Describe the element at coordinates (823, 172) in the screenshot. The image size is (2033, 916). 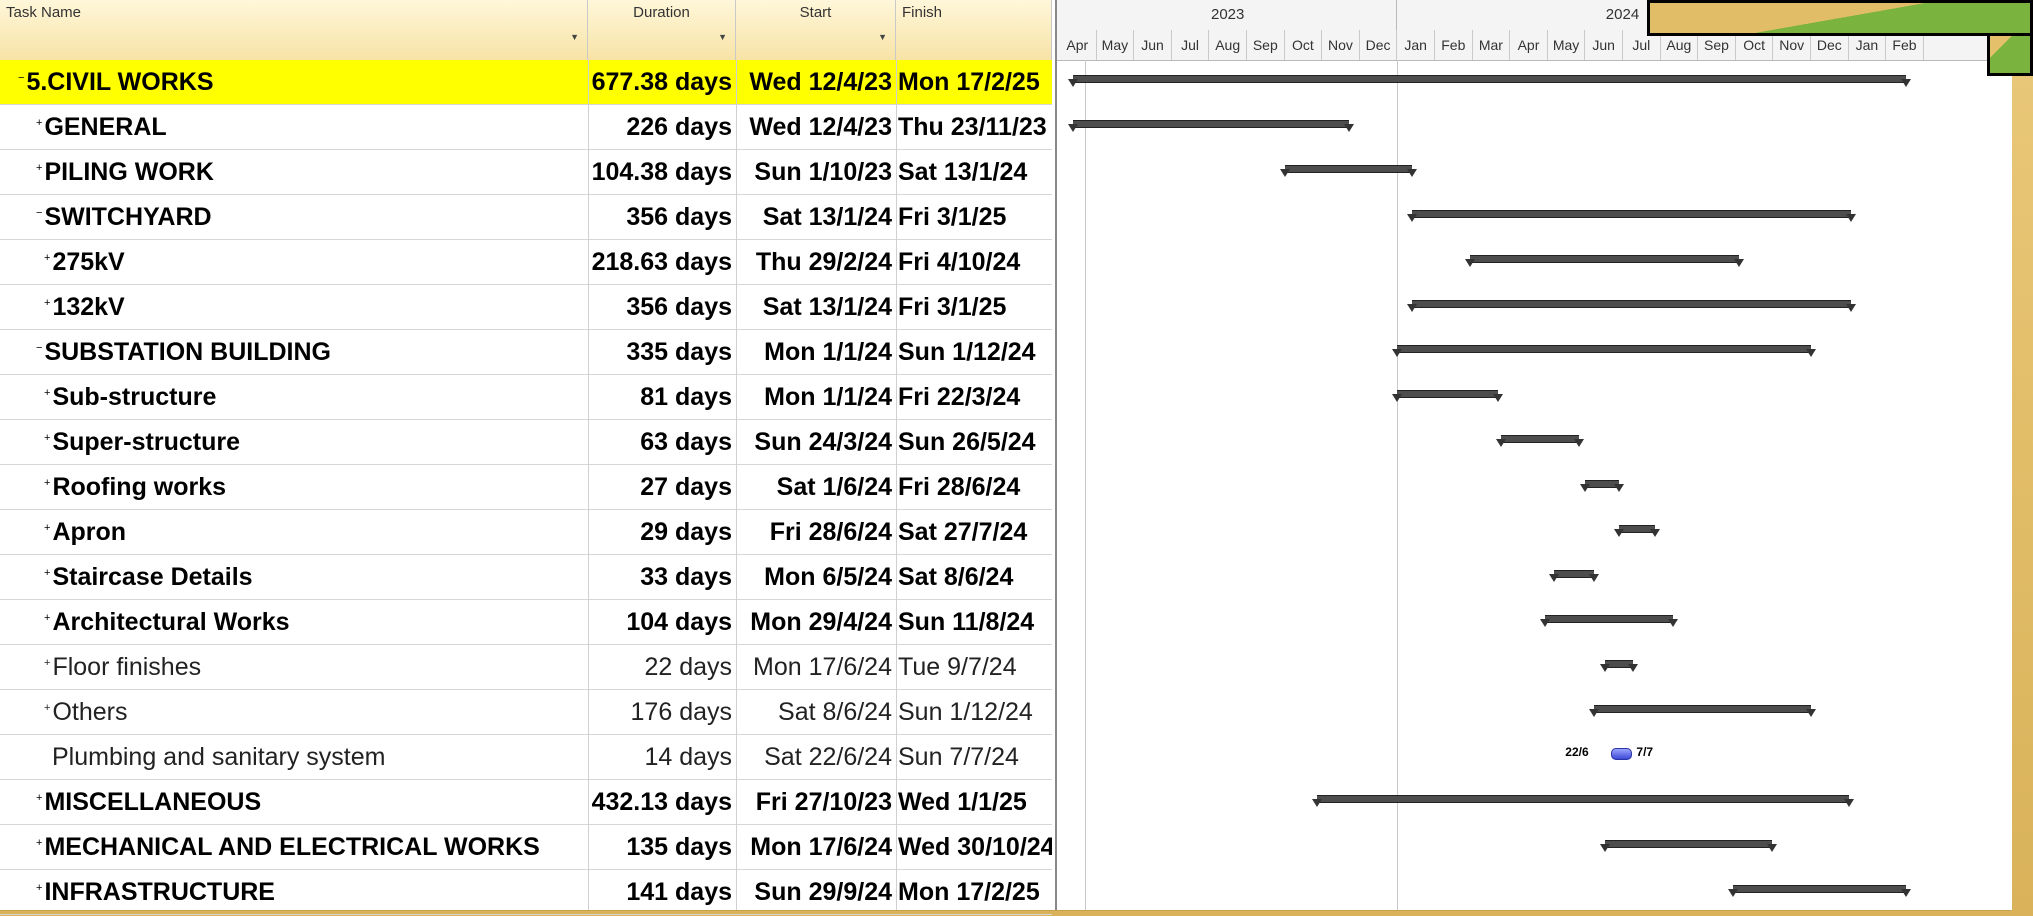
I see `task-start: Sun 1/10/23` at that location.